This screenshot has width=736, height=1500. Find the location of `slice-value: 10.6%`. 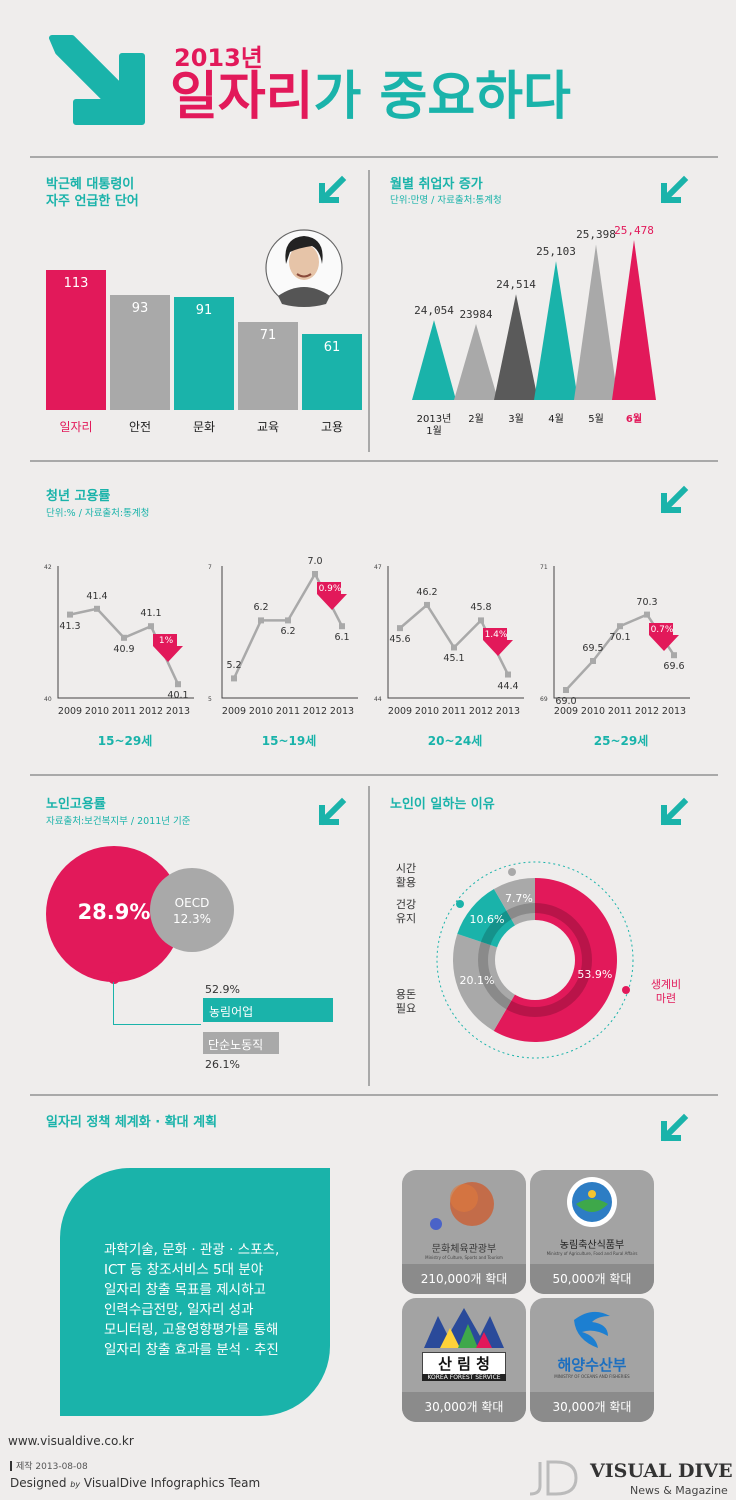

slice-value: 10.6% is located at coordinates (487, 919).